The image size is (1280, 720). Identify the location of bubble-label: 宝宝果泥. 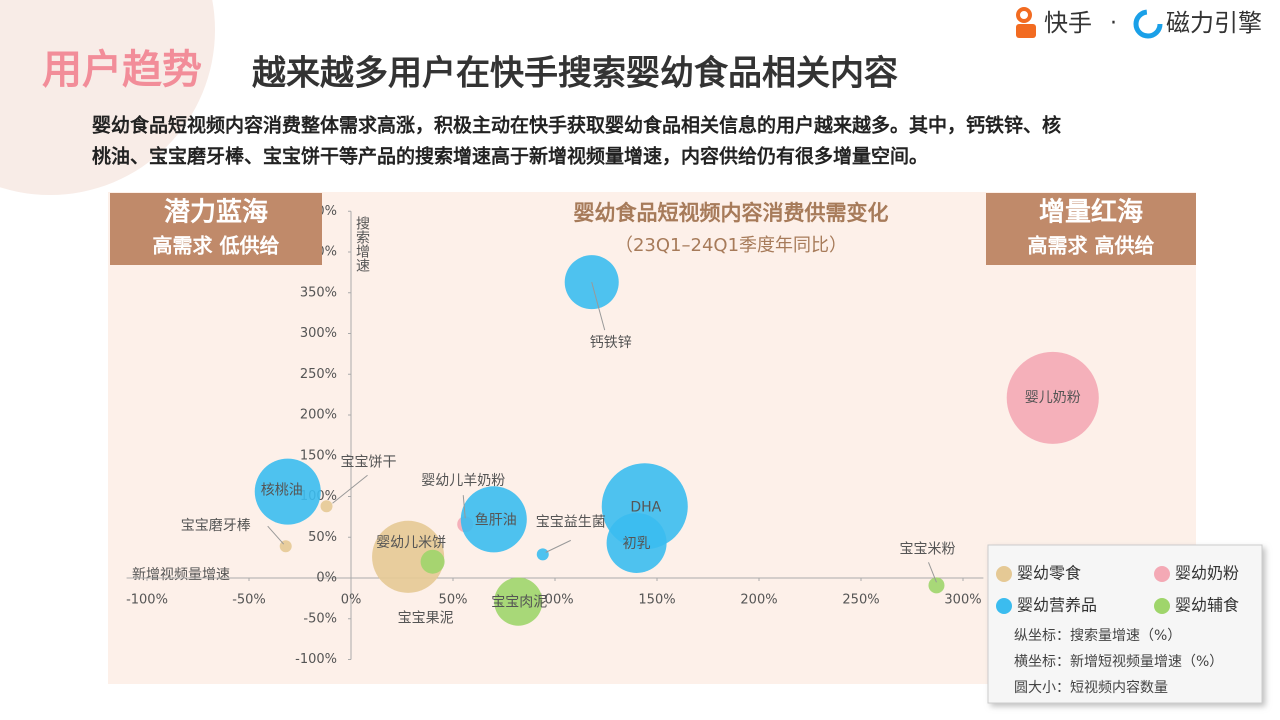
(426, 619).